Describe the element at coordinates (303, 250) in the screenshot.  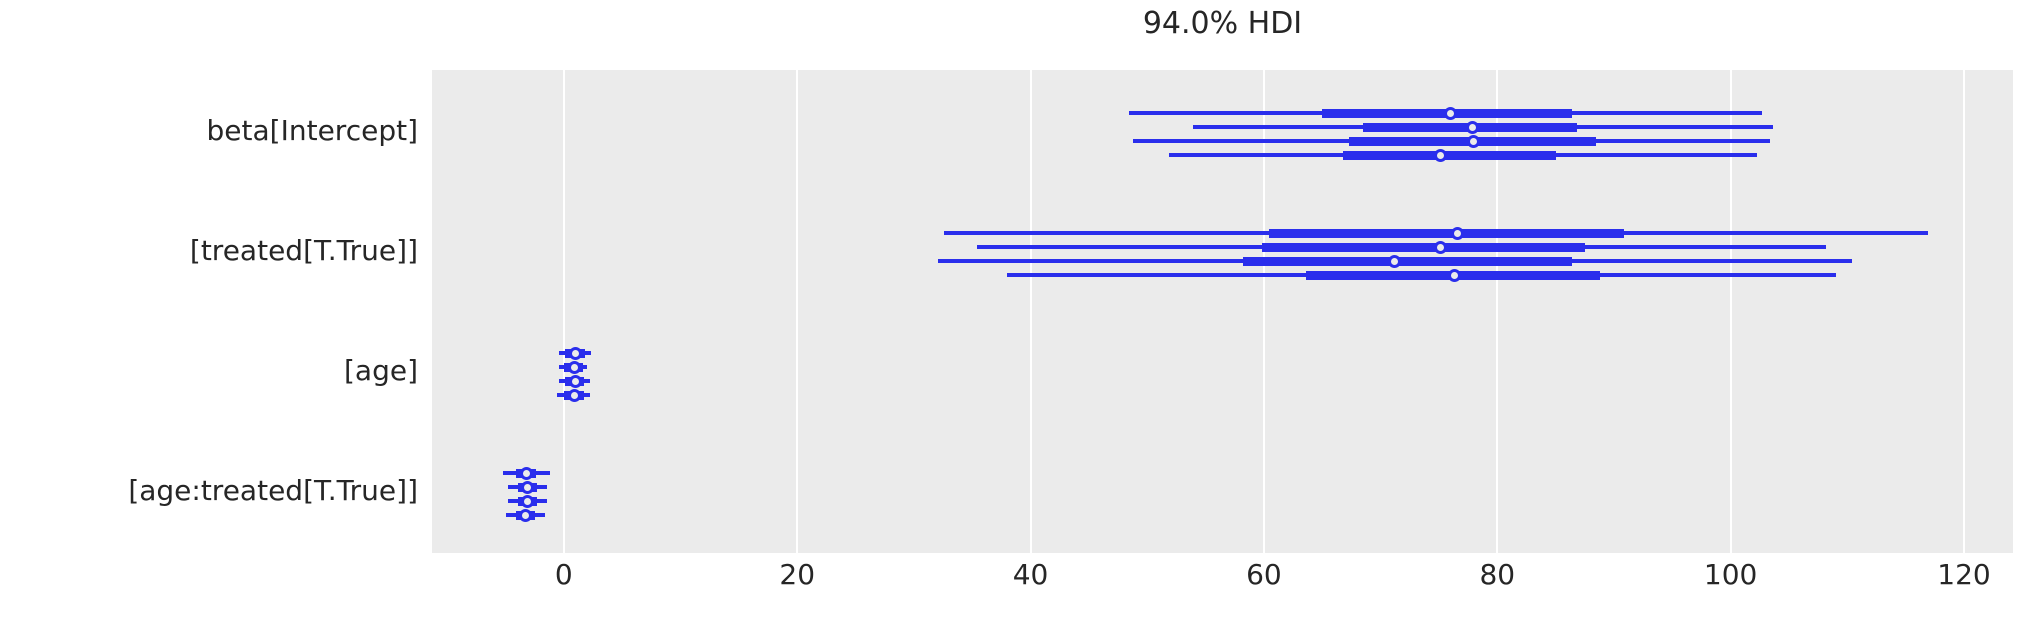
I see `y-tick-label: [treated[T.True]]` at that location.